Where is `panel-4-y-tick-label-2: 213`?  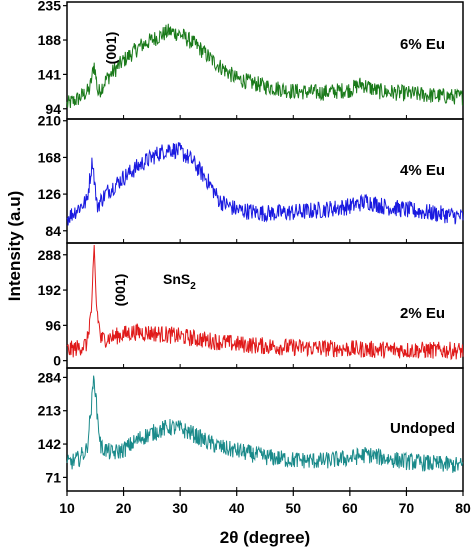 panel-4-y-tick-label-2: 213 is located at coordinates (50, 411).